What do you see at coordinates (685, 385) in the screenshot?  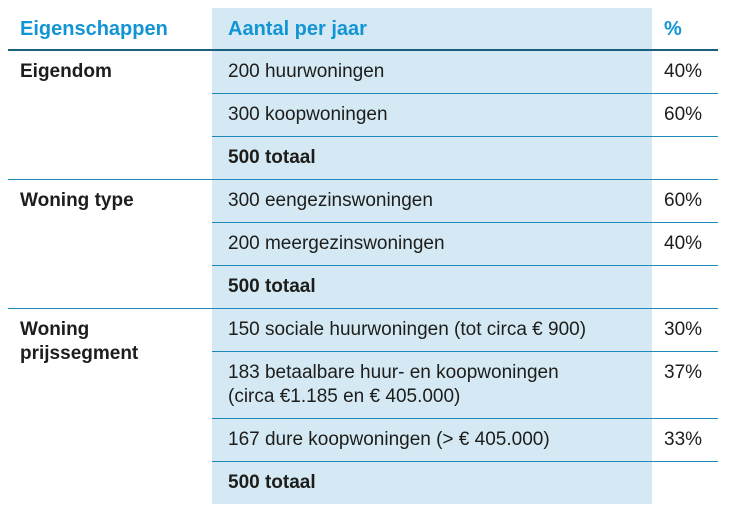 I see `row-percentage-cell: 37%` at bounding box center [685, 385].